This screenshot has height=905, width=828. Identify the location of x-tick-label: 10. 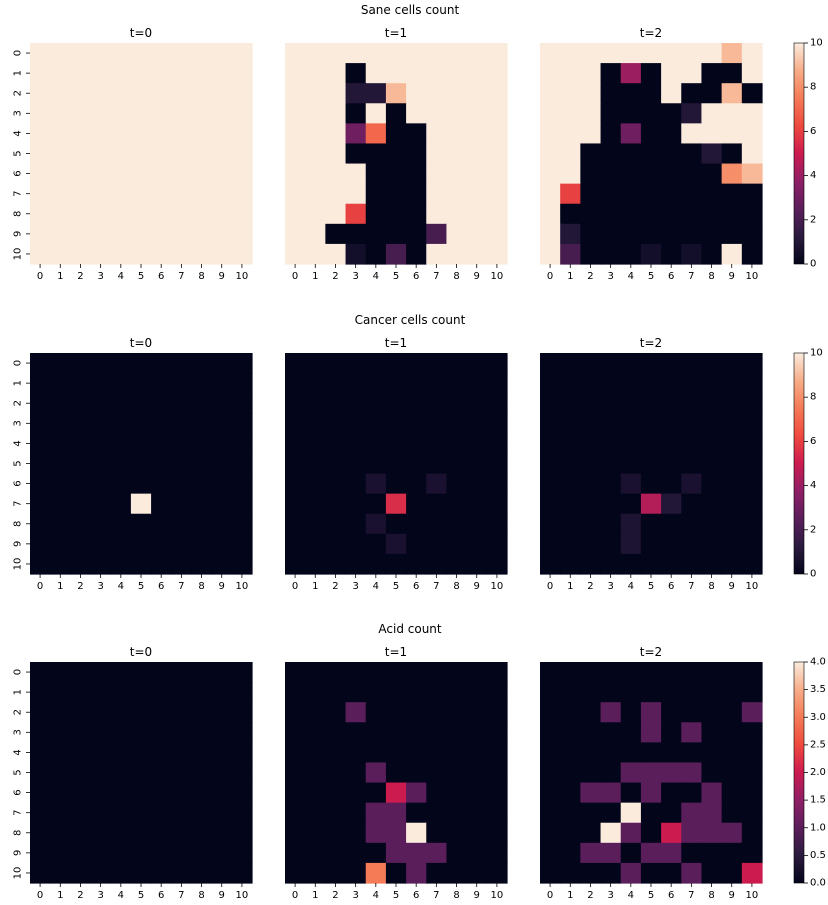
(752, 586).